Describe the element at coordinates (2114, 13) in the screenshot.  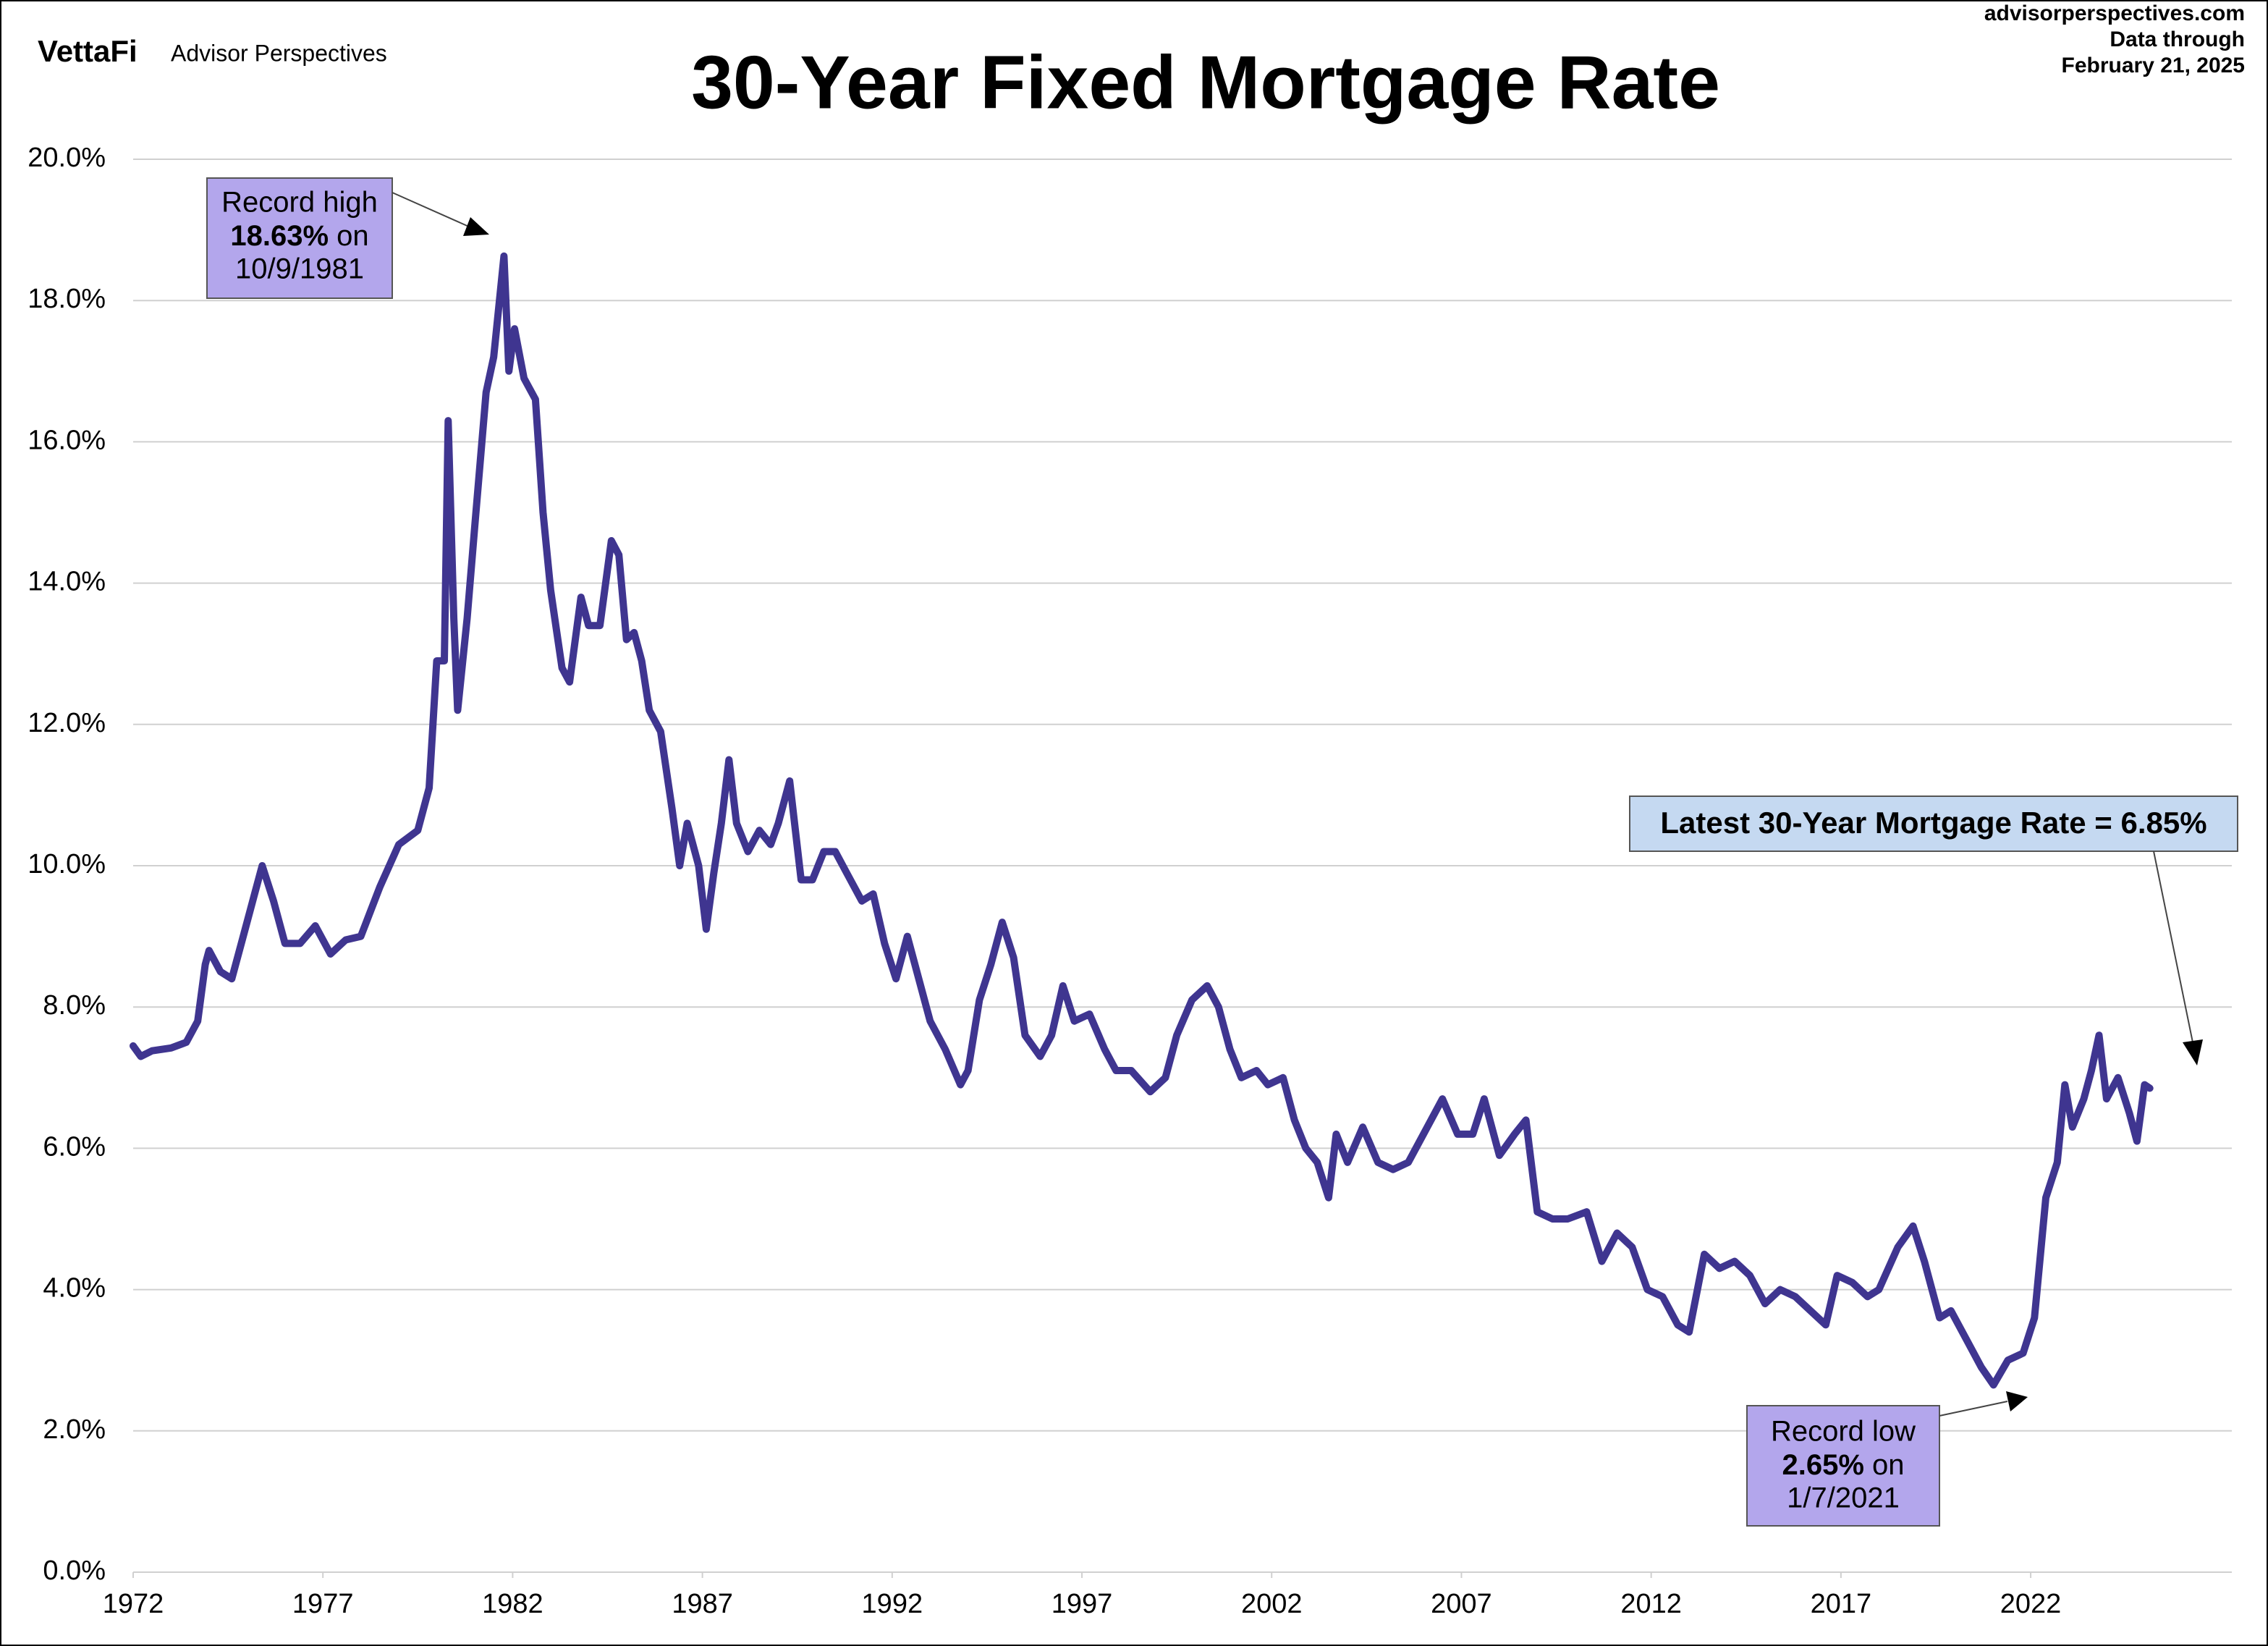
I see `source-site: advisorperspectives.com` at that location.